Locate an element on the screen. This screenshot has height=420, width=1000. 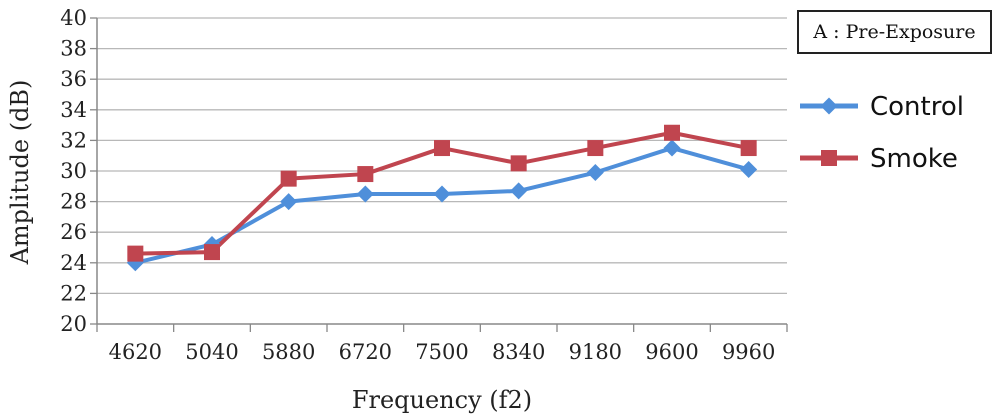
y-tick-label: 32 is located at coordinates (73, 140).